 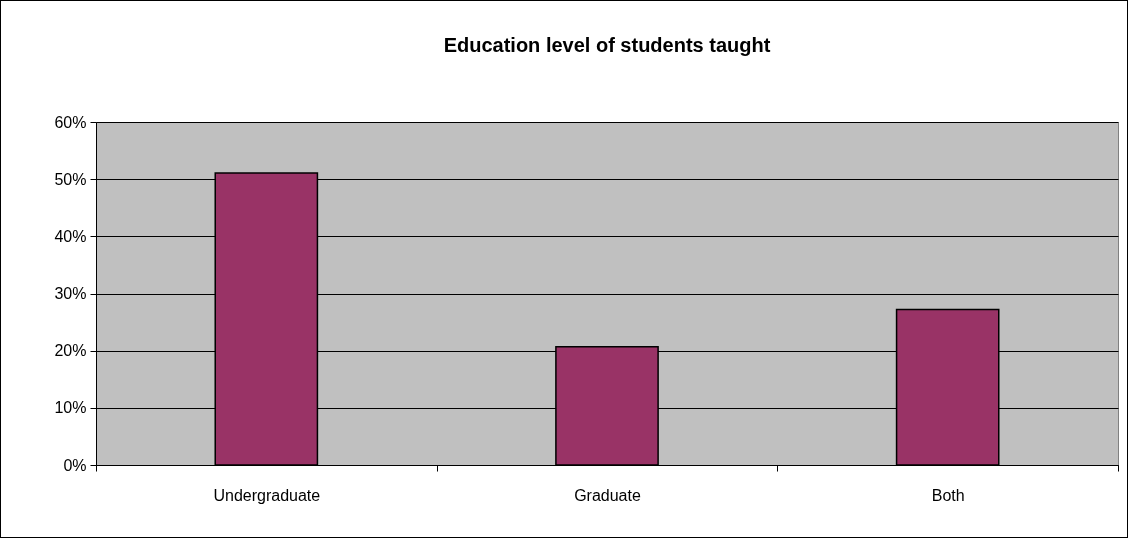 What do you see at coordinates (607, 495) in the screenshot?
I see `x-tick-label: Graduate` at bounding box center [607, 495].